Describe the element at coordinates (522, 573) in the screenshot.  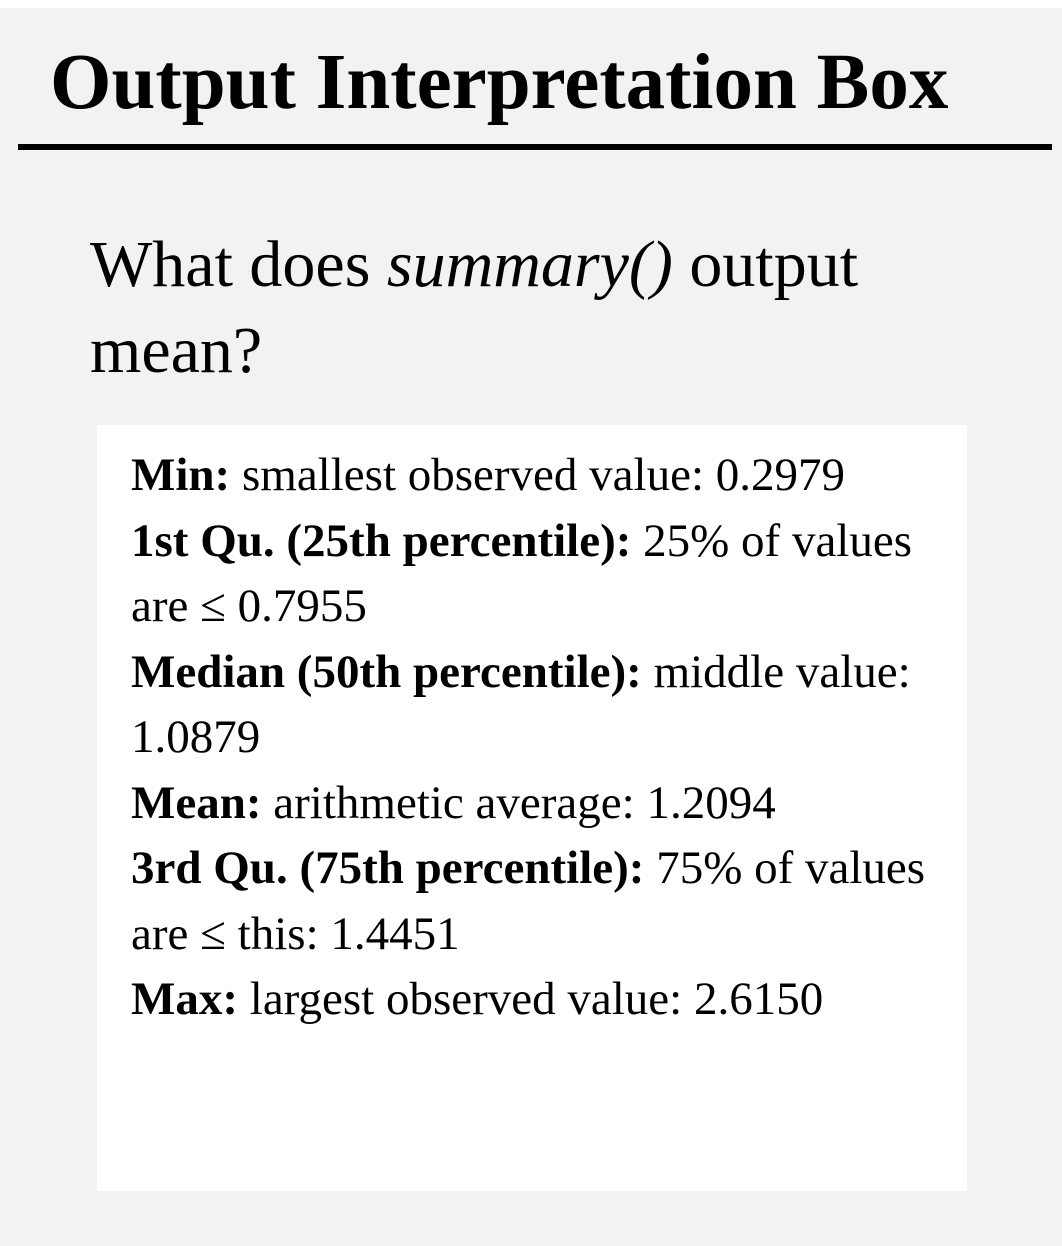
I see `definition-description: 25% of values are ≤ 0.7955` at that location.